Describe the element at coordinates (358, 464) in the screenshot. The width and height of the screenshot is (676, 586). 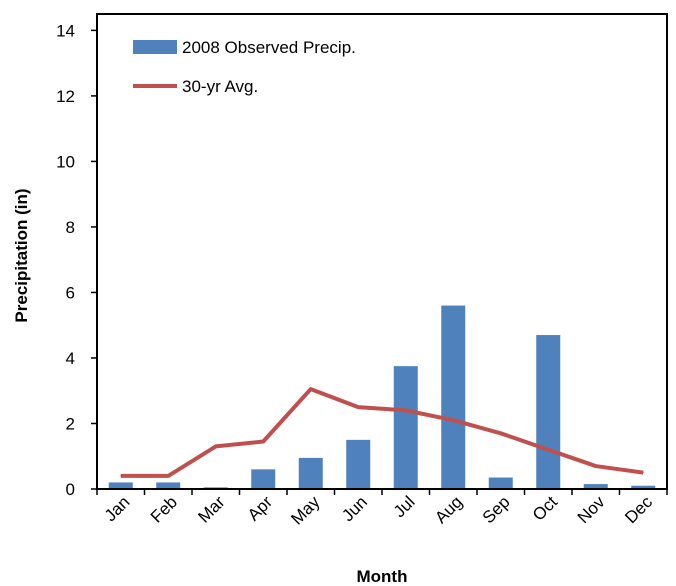
I see `bar-jun` at that location.